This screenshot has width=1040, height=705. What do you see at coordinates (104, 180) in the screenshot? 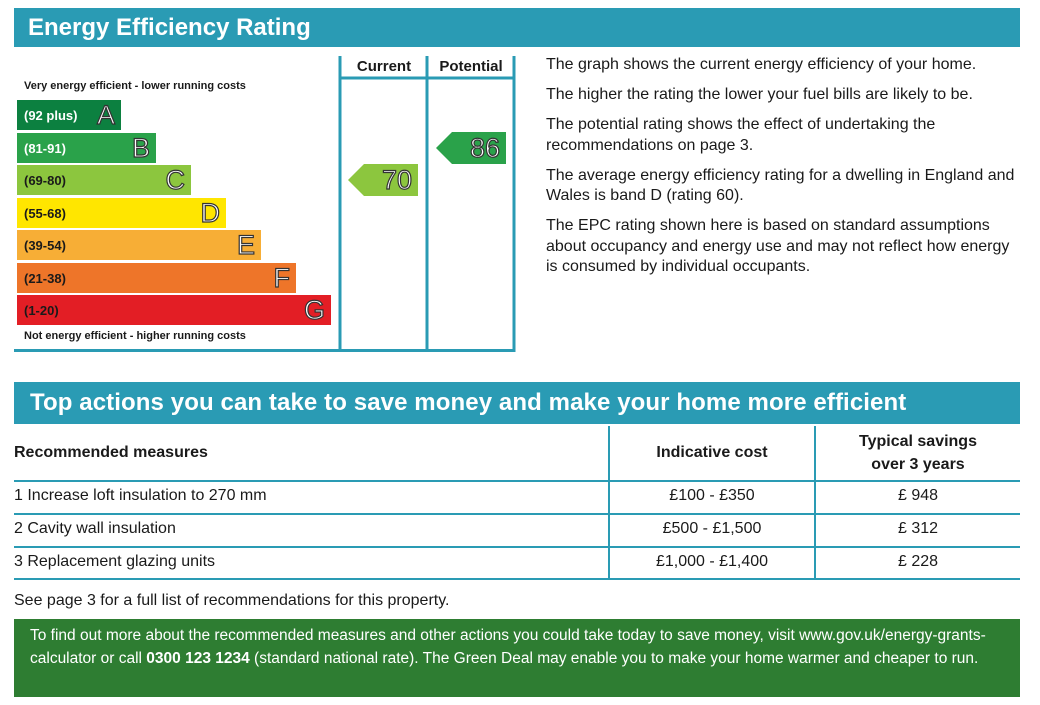
I see `rating-band-c: (69-80) C` at bounding box center [104, 180].